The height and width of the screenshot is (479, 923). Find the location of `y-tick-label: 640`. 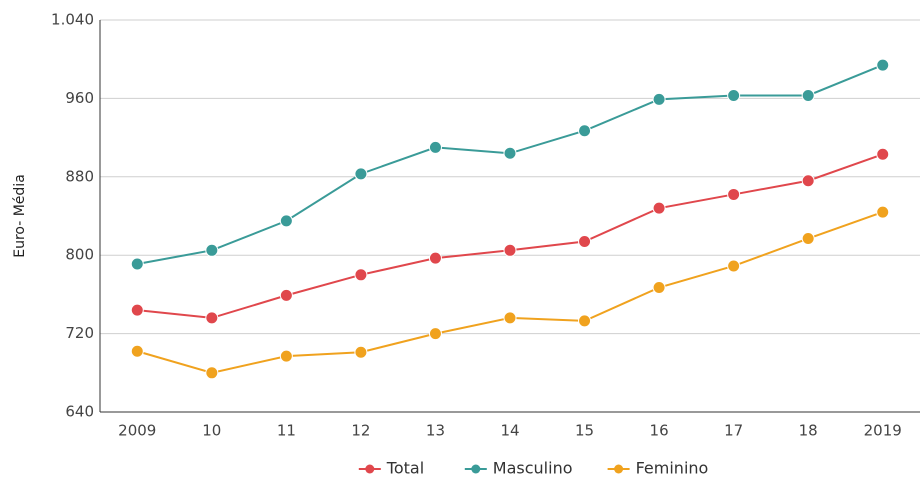

y-tick-label: 640 is located at coordinates (79, 412).